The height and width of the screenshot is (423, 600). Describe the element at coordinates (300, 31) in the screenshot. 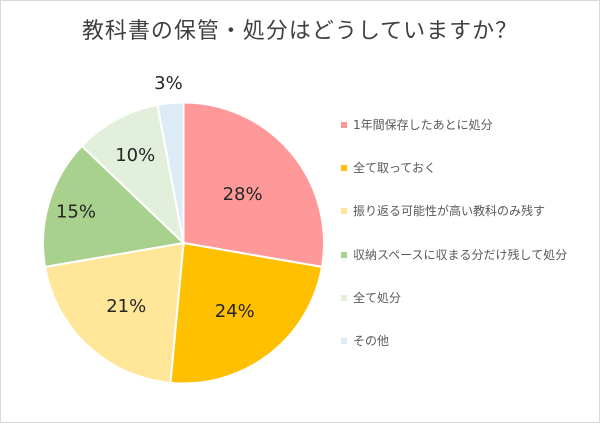

I see `chart-title: 教科書の保管・処分はどうしていますか？` at that location.